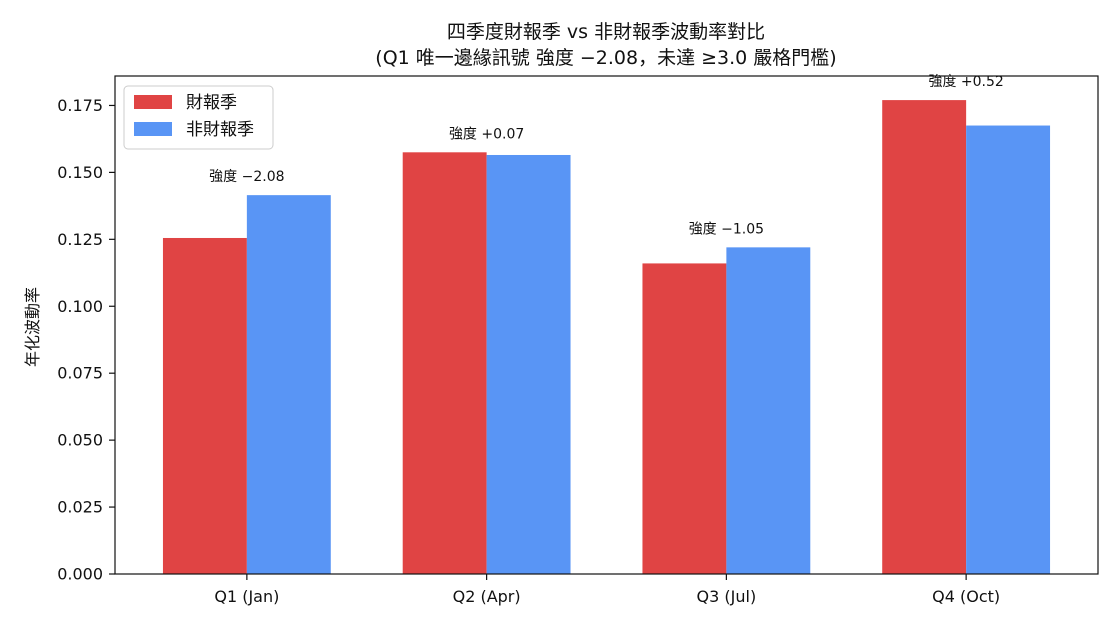  I want to click on y-tick-label: 0.175, so click(80, 105).